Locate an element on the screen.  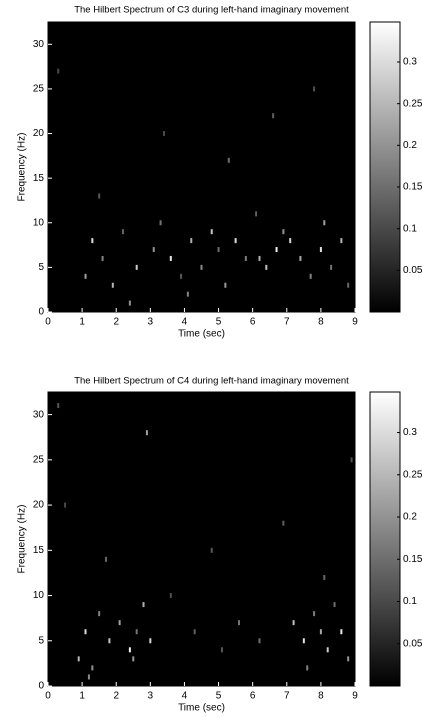
colorbar-tick-label: 0.15 is located at coordinates (412, 187).